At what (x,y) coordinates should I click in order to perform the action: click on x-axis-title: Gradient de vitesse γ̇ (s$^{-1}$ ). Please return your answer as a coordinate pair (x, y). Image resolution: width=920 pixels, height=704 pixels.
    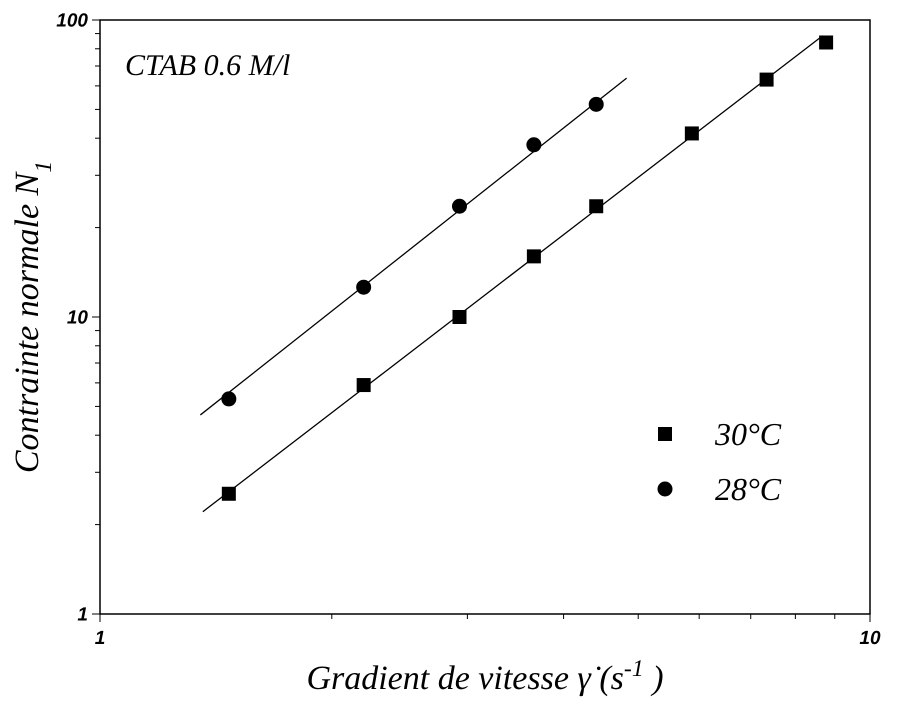
    Looking at the image, I should click on (485, 676).